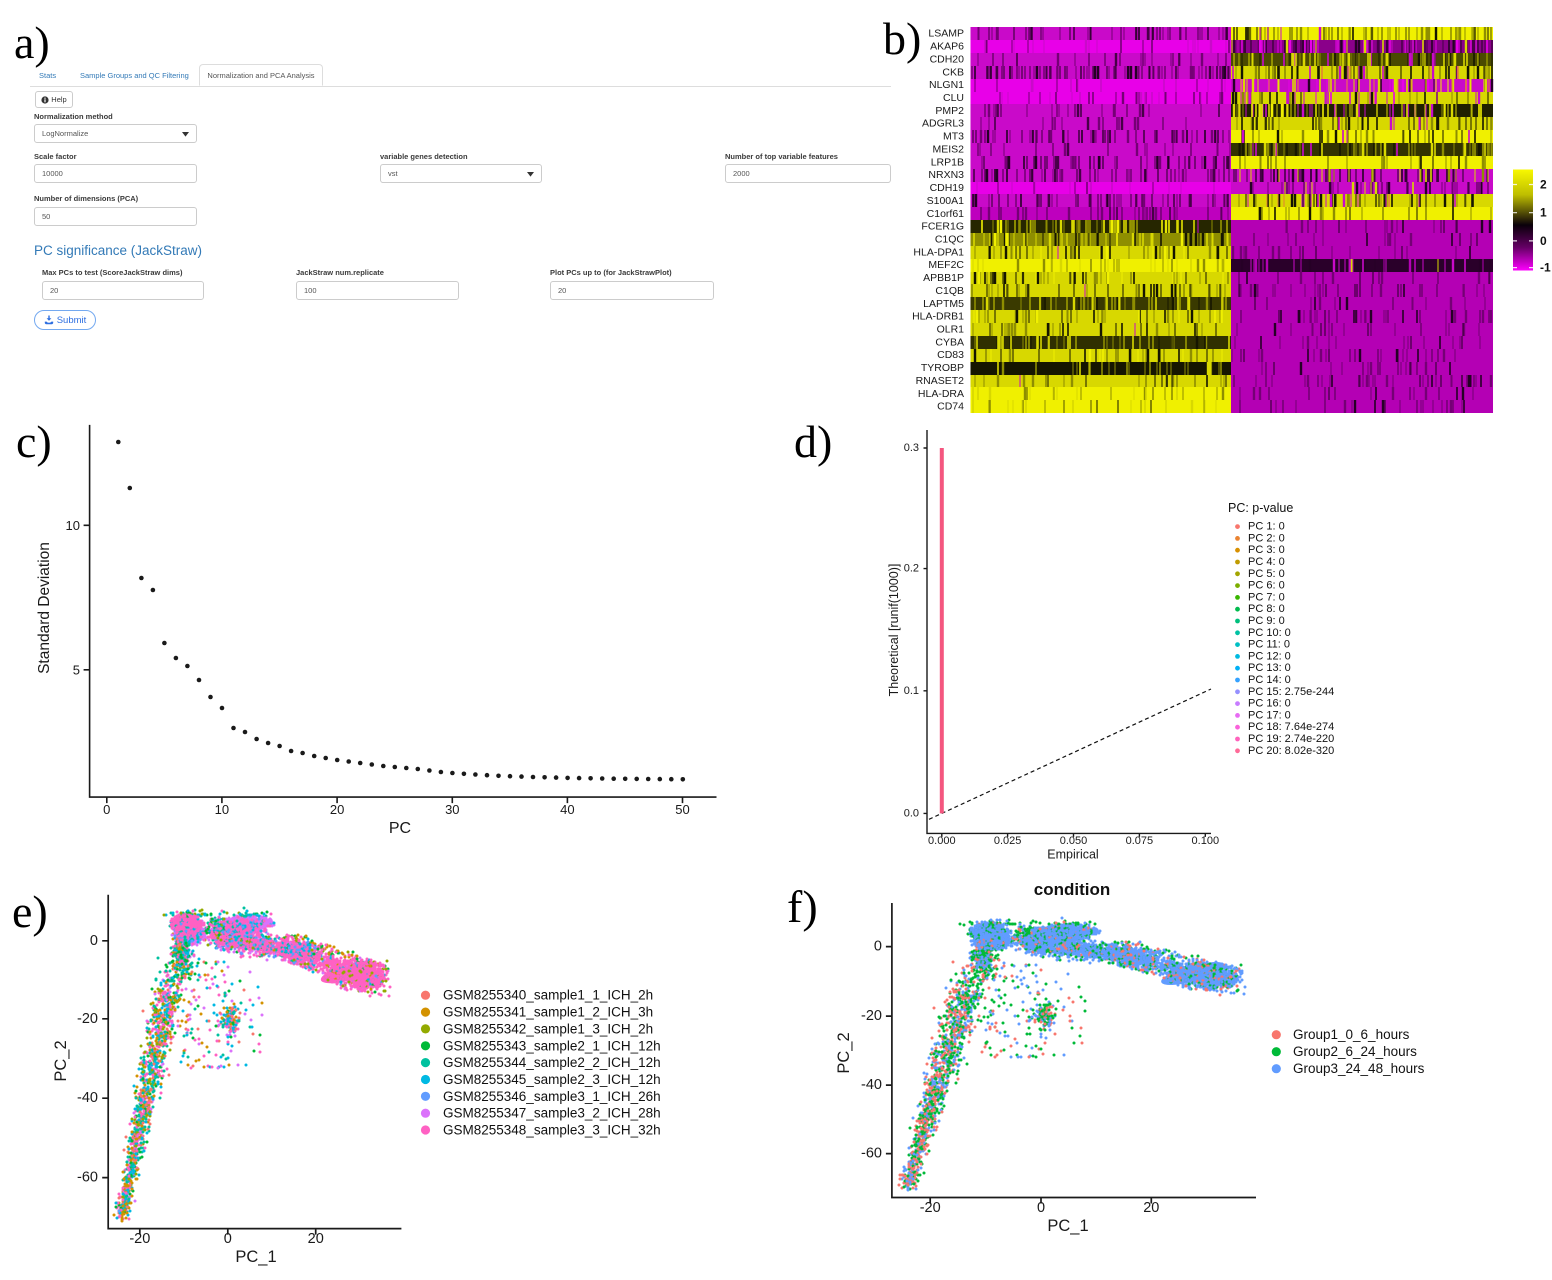 The width and height of the screenshot is (1552, 1280). Describe the element at coordinates (940, 381) in the screenshot. I see `svg-text: RNASET2` at that location.